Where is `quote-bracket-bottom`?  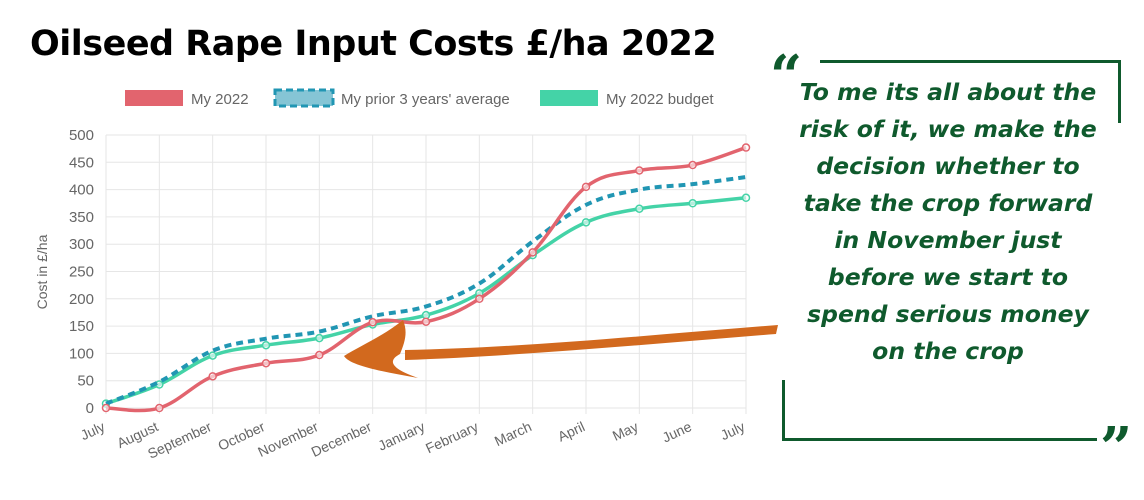 quote-bracket-bottom is located at coordinates (939, 410).